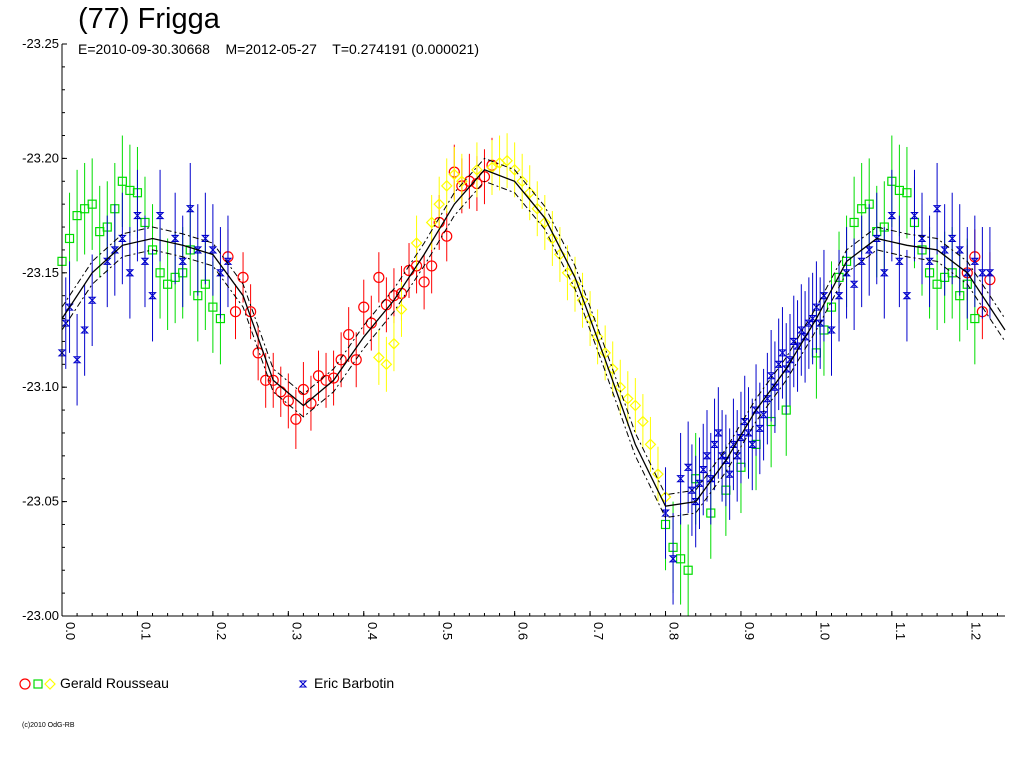 The width and height of the screenshot is (1024, 768). I want to click on x-tick-label: 1.2, so click(975, 631).